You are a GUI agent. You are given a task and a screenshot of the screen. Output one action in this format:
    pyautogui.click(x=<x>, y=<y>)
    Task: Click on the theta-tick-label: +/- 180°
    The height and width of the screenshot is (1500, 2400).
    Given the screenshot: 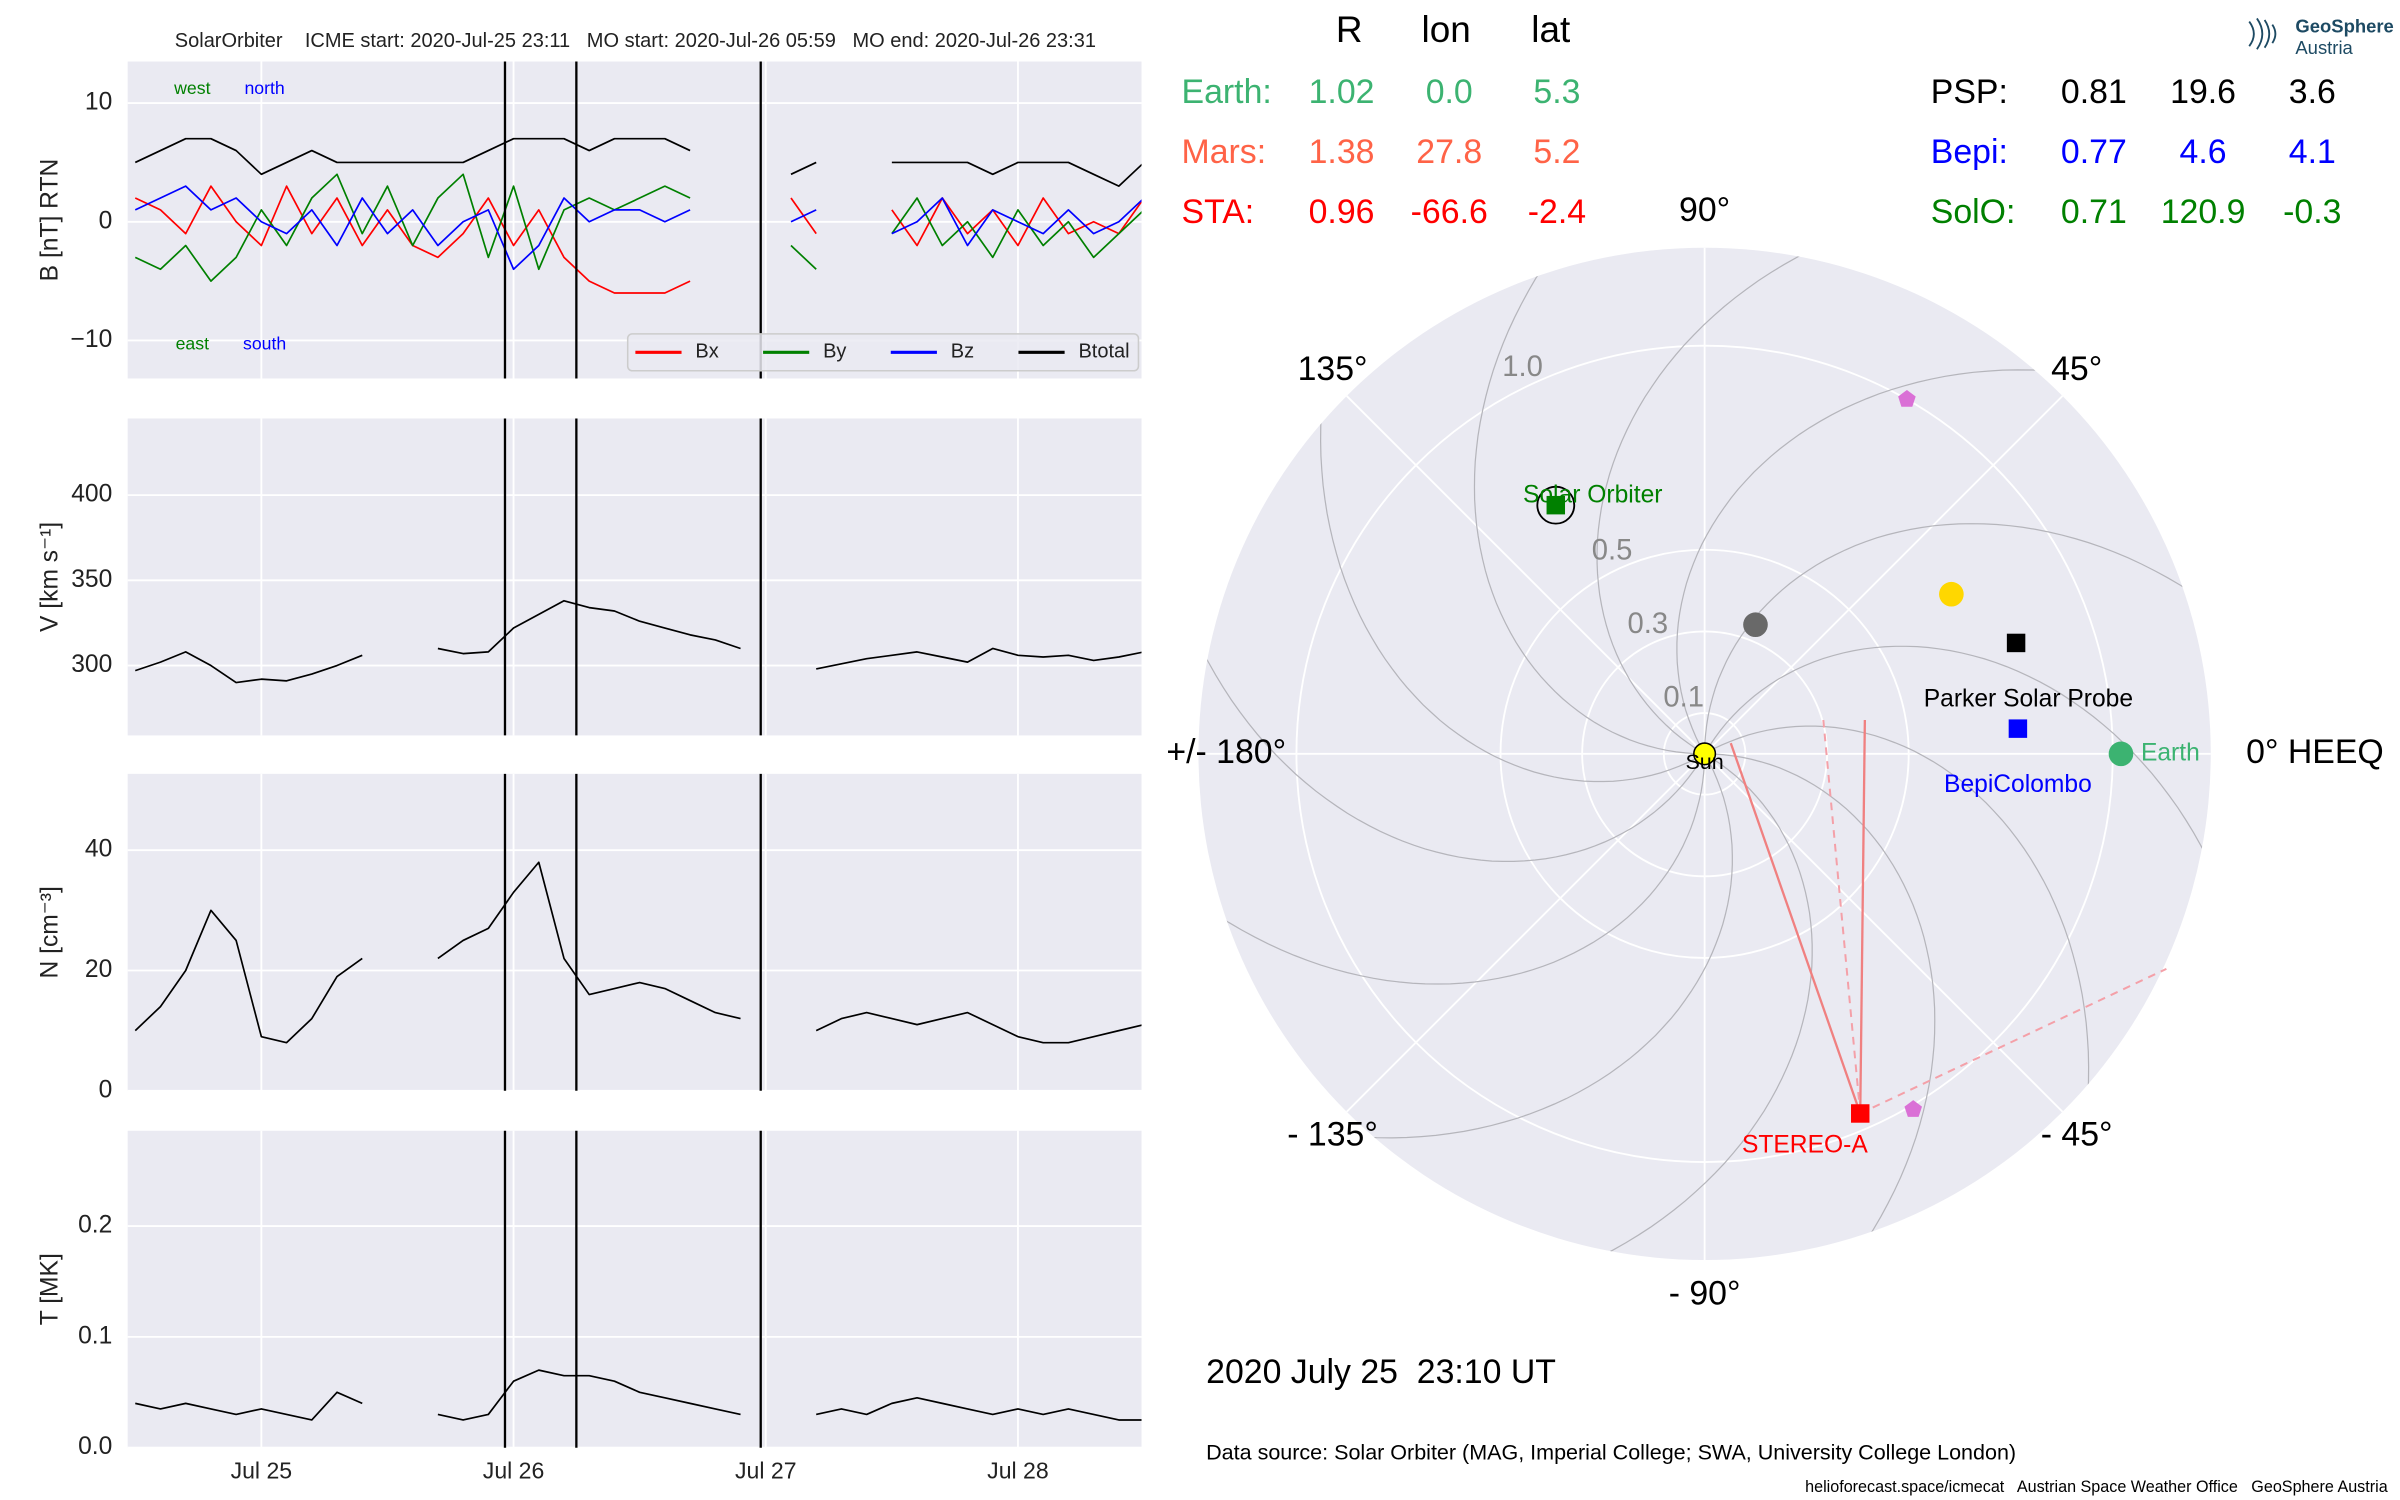 What is the action you would take?
    pyautogui.click(x=1226, y=752)
    